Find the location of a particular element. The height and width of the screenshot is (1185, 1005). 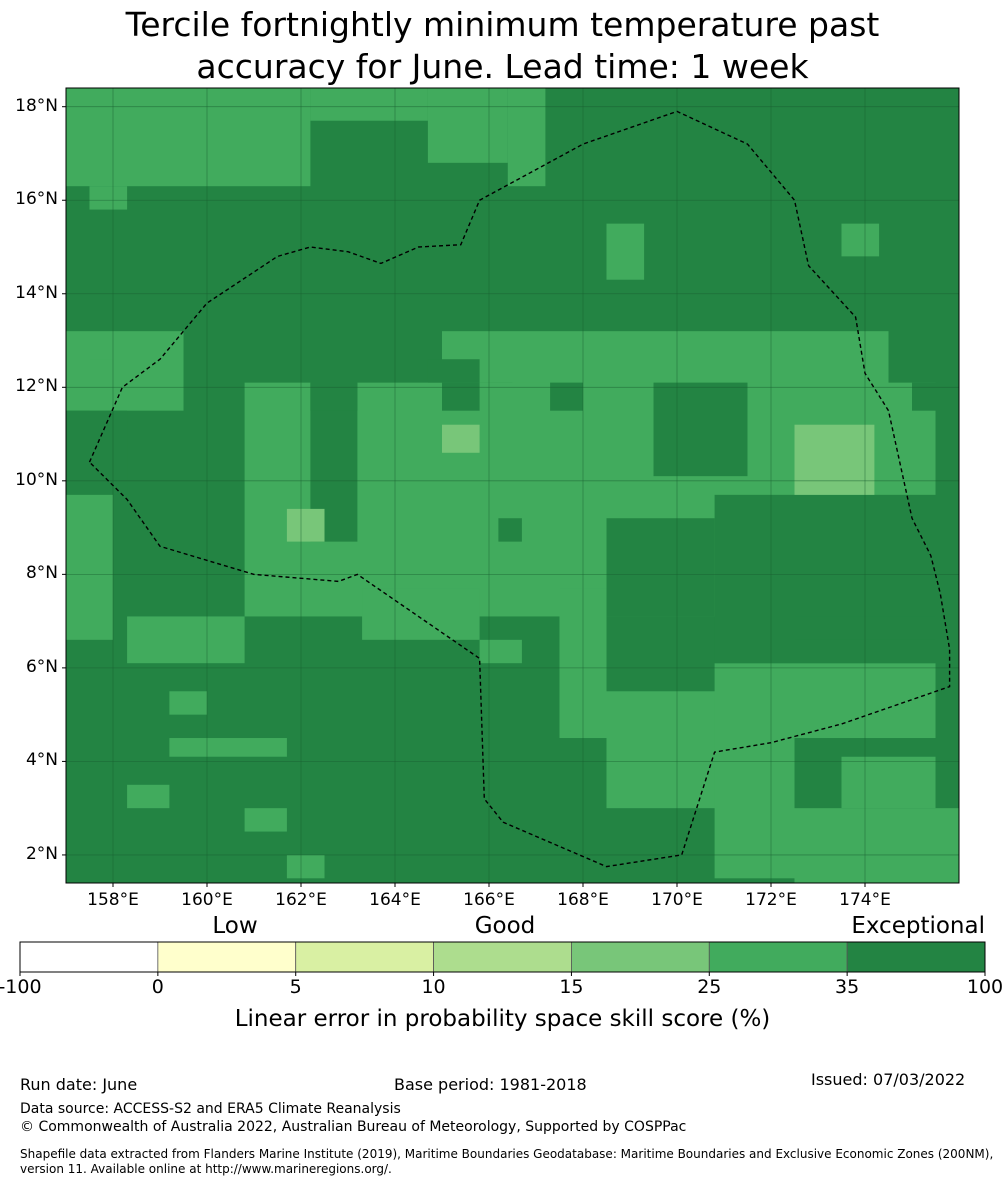

lat-tick-label: 12°N is located at coordinates (36, 386).